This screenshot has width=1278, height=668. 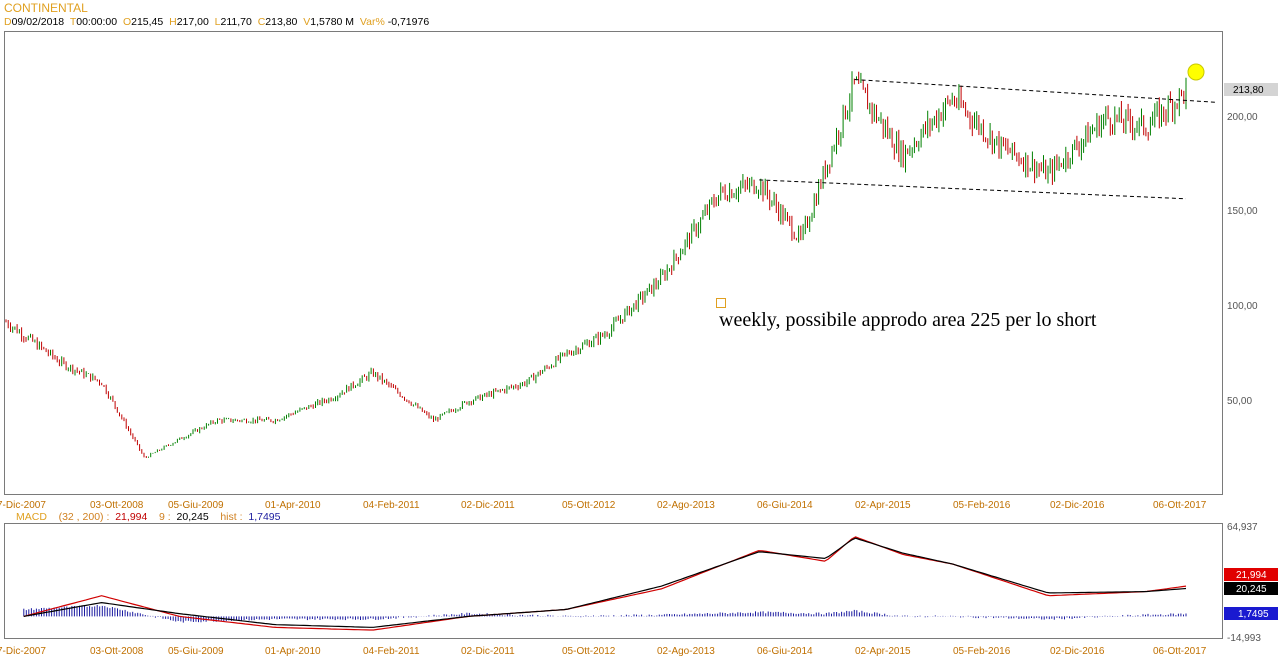 What do you see at coordinates (785, 505) in the screenshot?
I see `date-label-price: 06-Giu-2014` at bounding box center [785, 505].